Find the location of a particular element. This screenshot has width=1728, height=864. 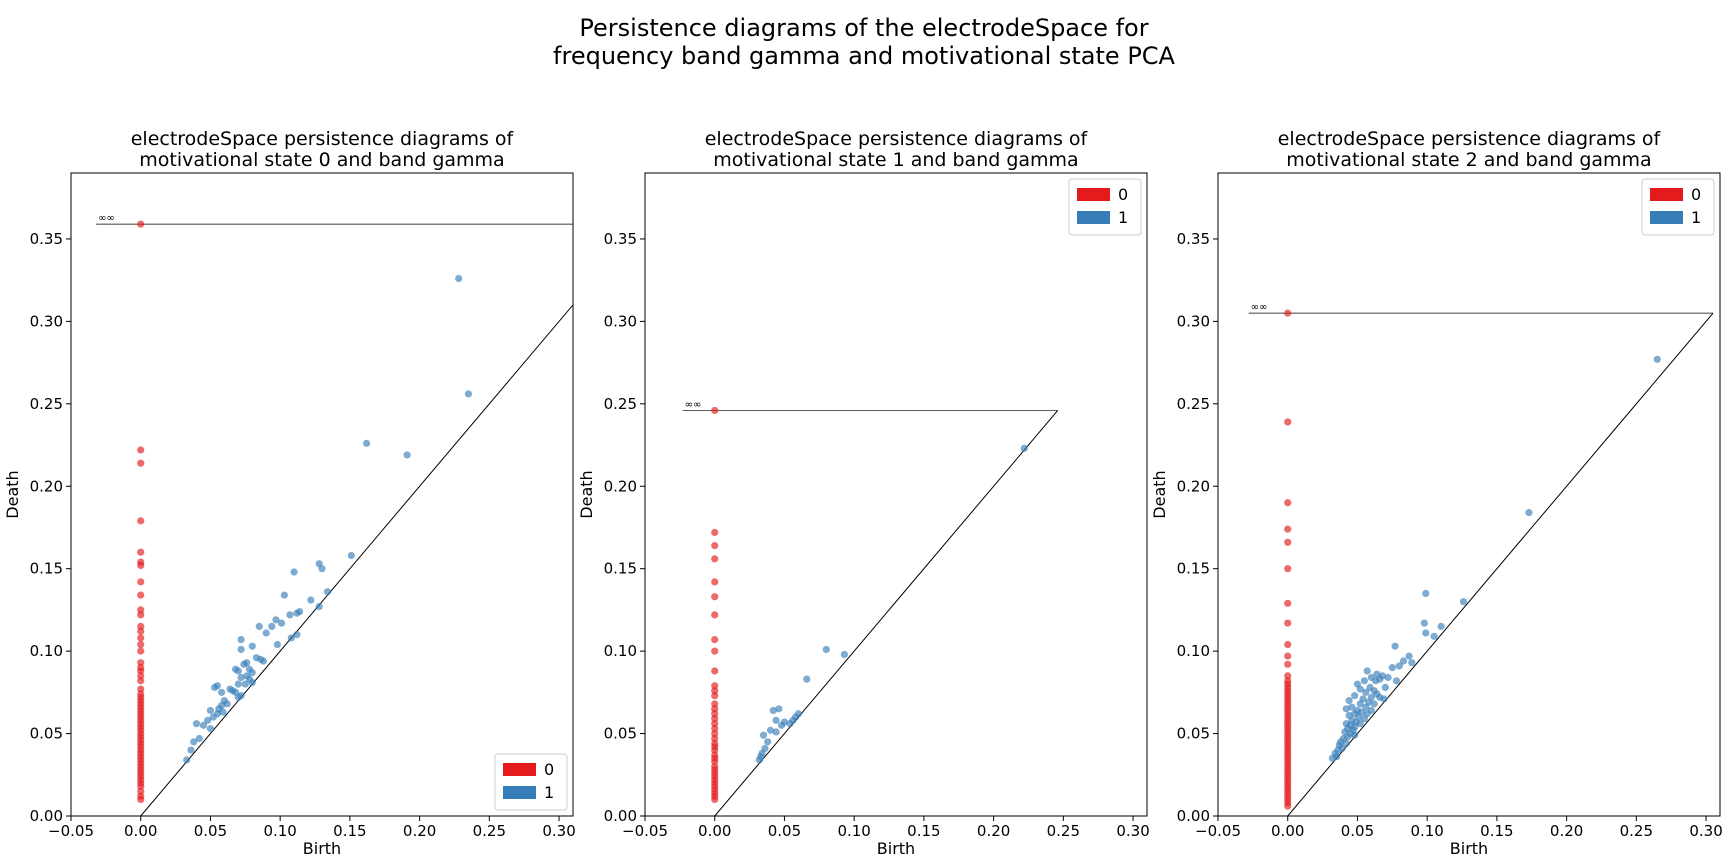

legend-label: 1 is located at coordinates (1123, 217).